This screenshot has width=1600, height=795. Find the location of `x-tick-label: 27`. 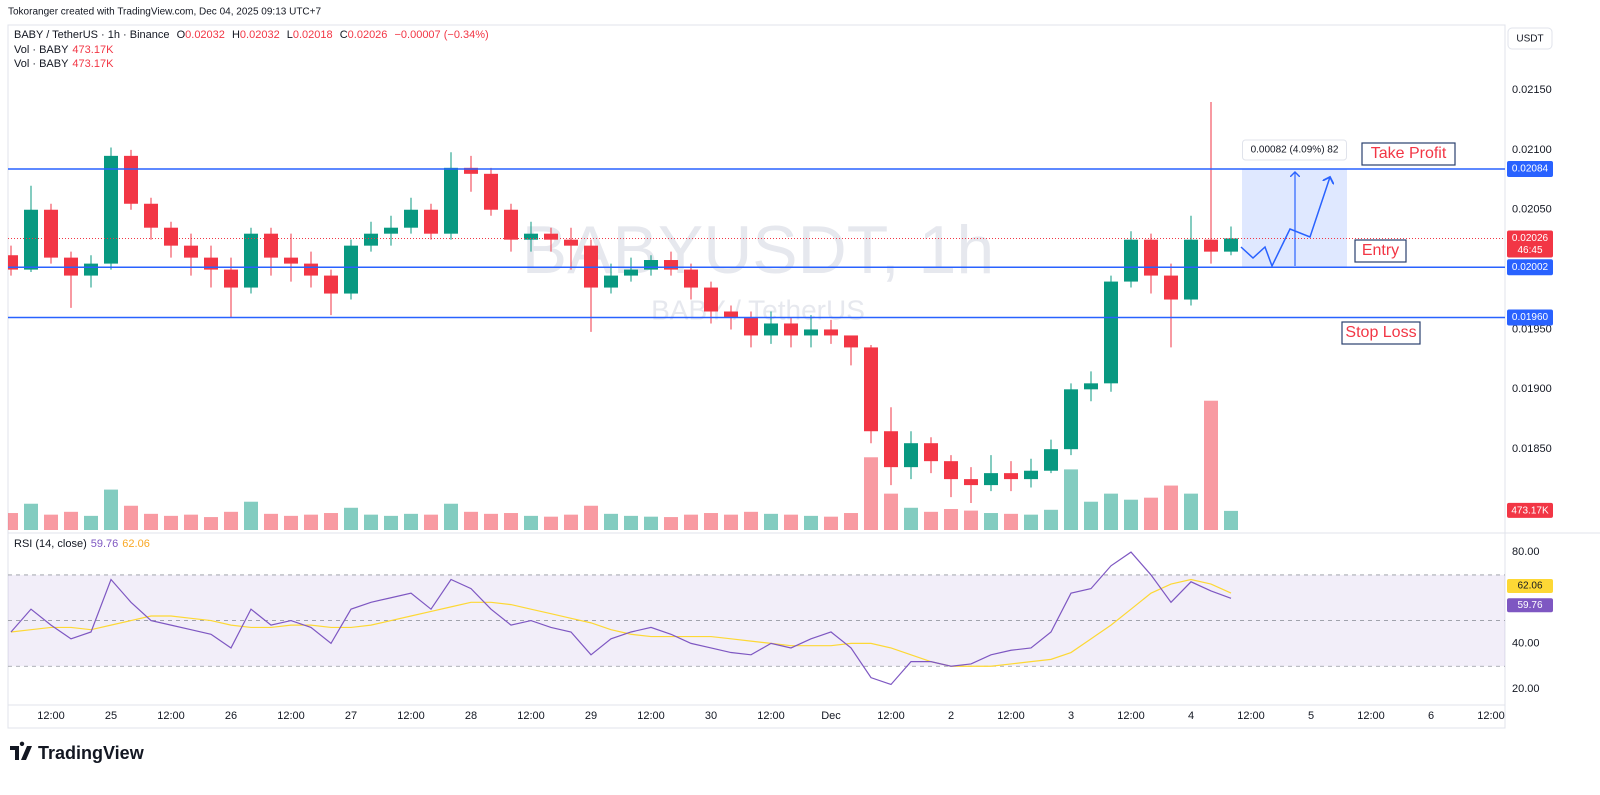

x-tick-label: 27 is located at coordinates (351, 716).